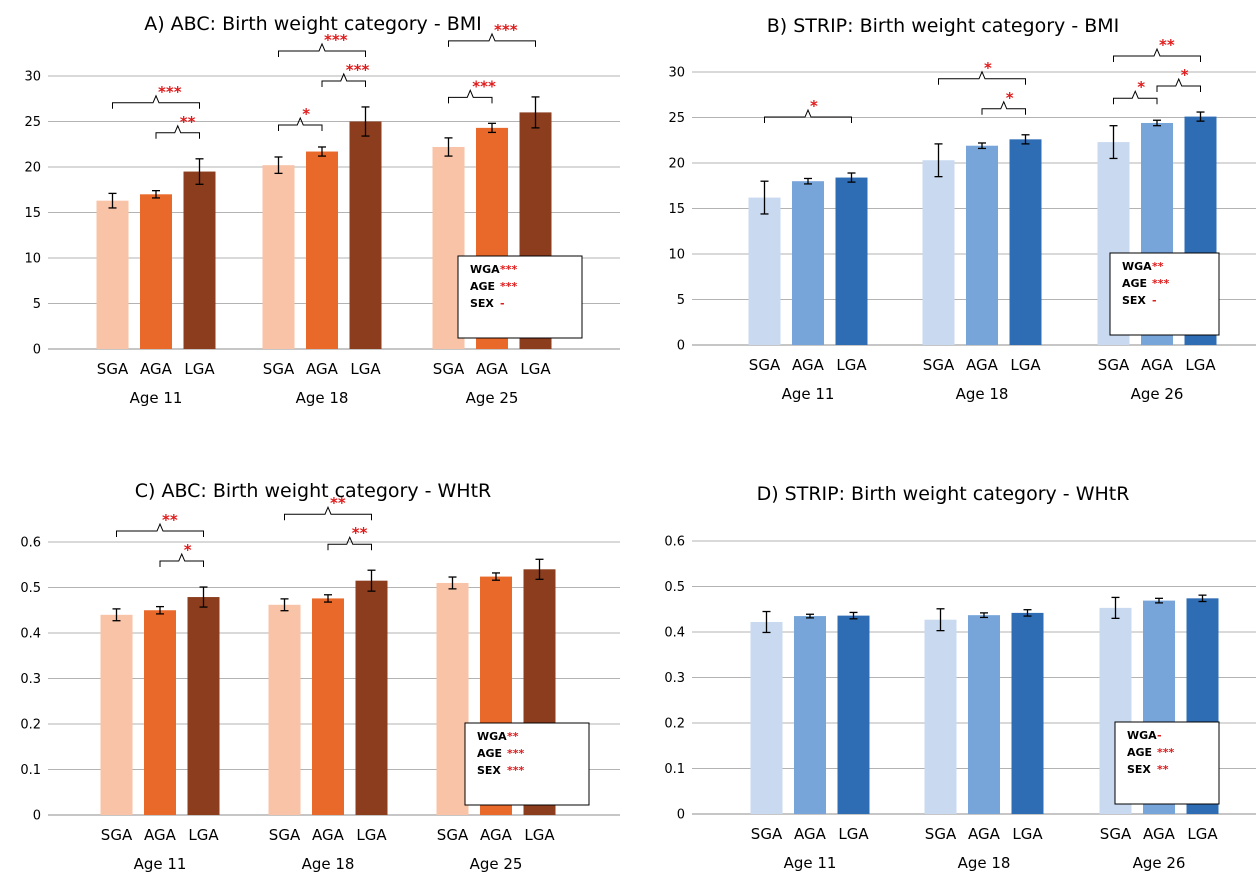 This screenshot has height=875, width=1256. I want to click on y-tick-label: 15, so click(676, 209).